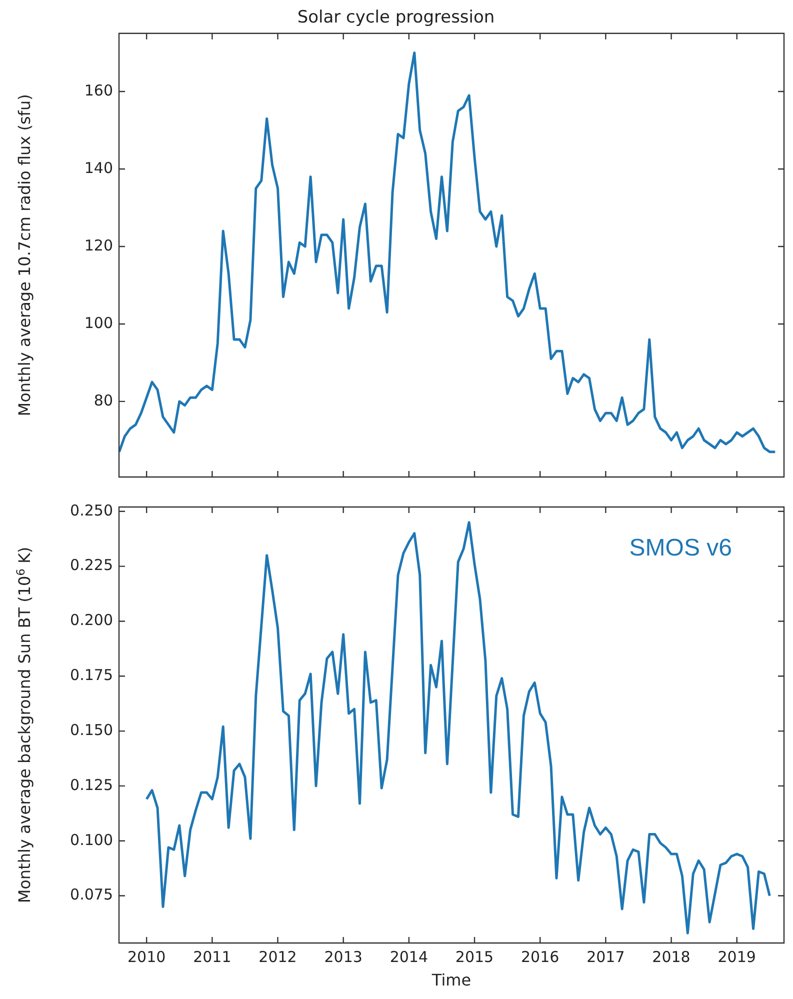 This screenshot has width=793, height=999. What do you see at coordinates (146, 957) in the screenshot?
I see `x-tick-label: 2010` at bounding box center [146, 957].